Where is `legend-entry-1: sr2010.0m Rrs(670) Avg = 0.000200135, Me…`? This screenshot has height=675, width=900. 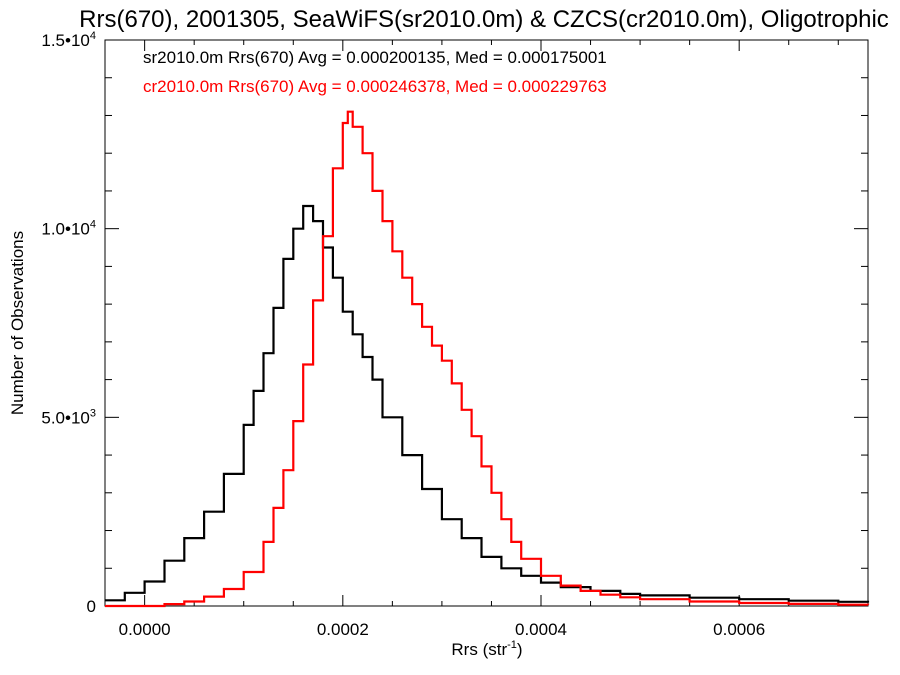
legend-entry-1: sr2010.0m Rrs(670) Avg = 0.000200135, Me… is located at coordinates (375, 57).